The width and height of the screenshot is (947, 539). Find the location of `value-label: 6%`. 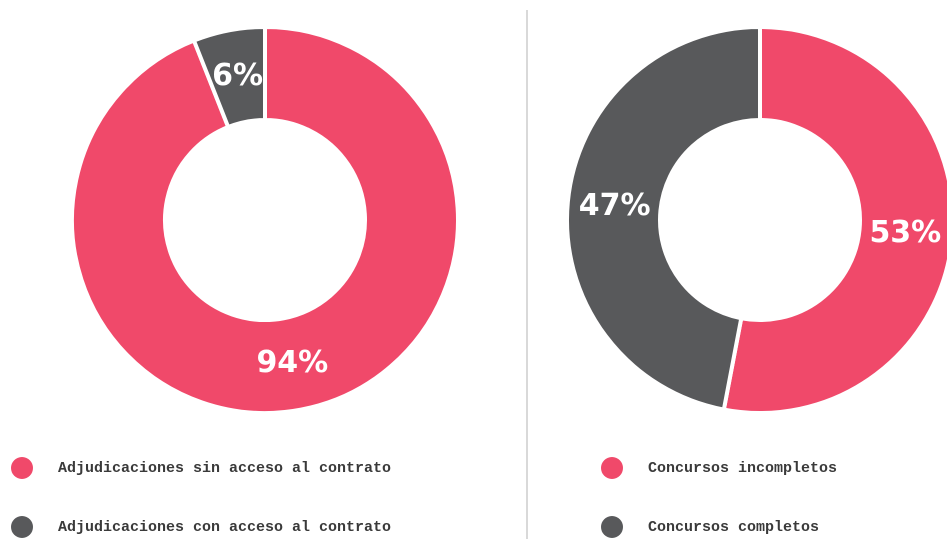

value-label: 6% is located at coordinates (237, 75).